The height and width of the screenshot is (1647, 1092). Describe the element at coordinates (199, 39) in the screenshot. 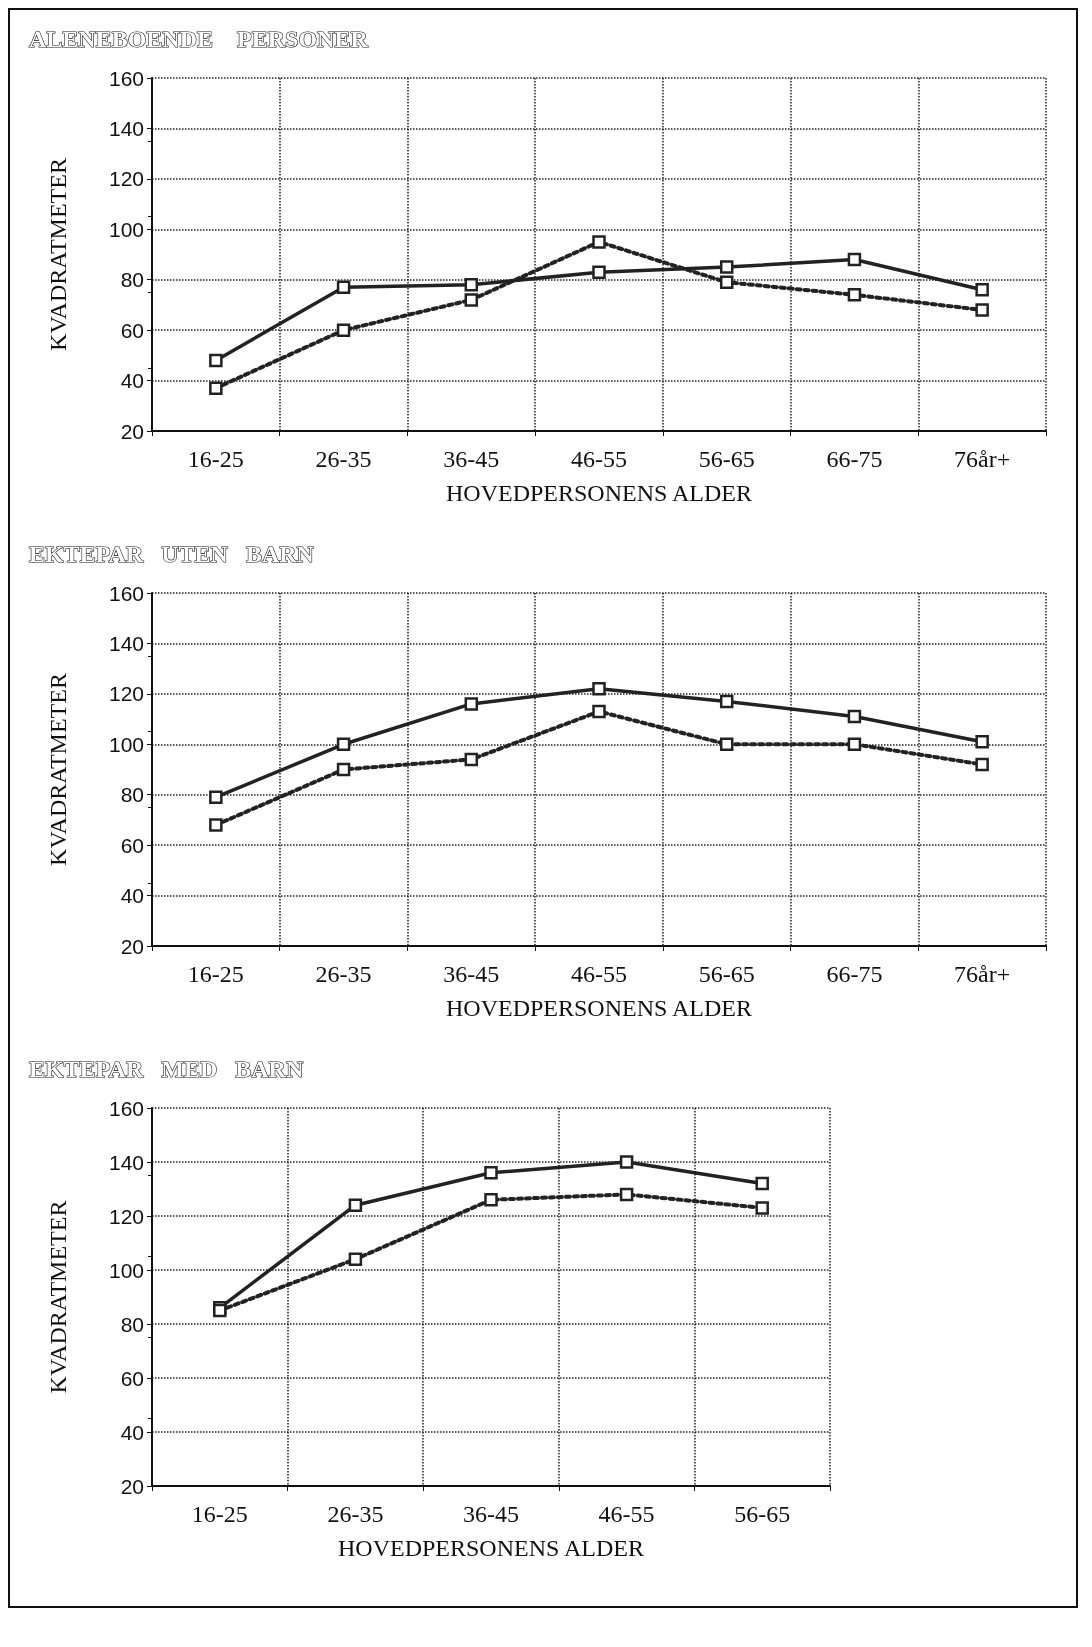

I see `chart-title: ALENEBOENDE PERSONER` at that location.